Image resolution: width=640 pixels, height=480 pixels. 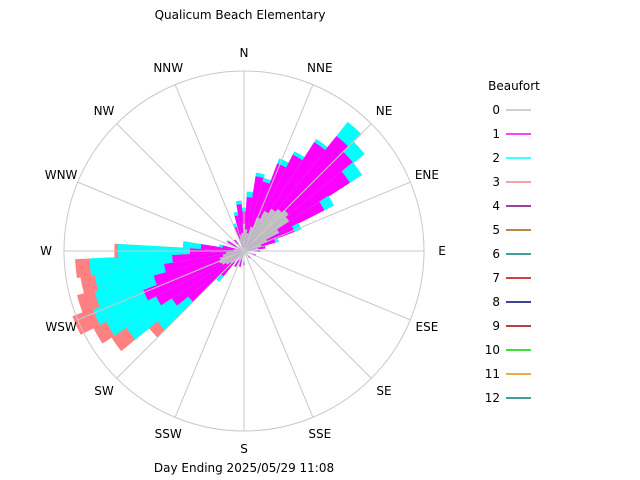 What do you see at coordinates (319, 434) in the screenshot?
I see `direction-label-sse: SSE` at bounding box center [319, 434].